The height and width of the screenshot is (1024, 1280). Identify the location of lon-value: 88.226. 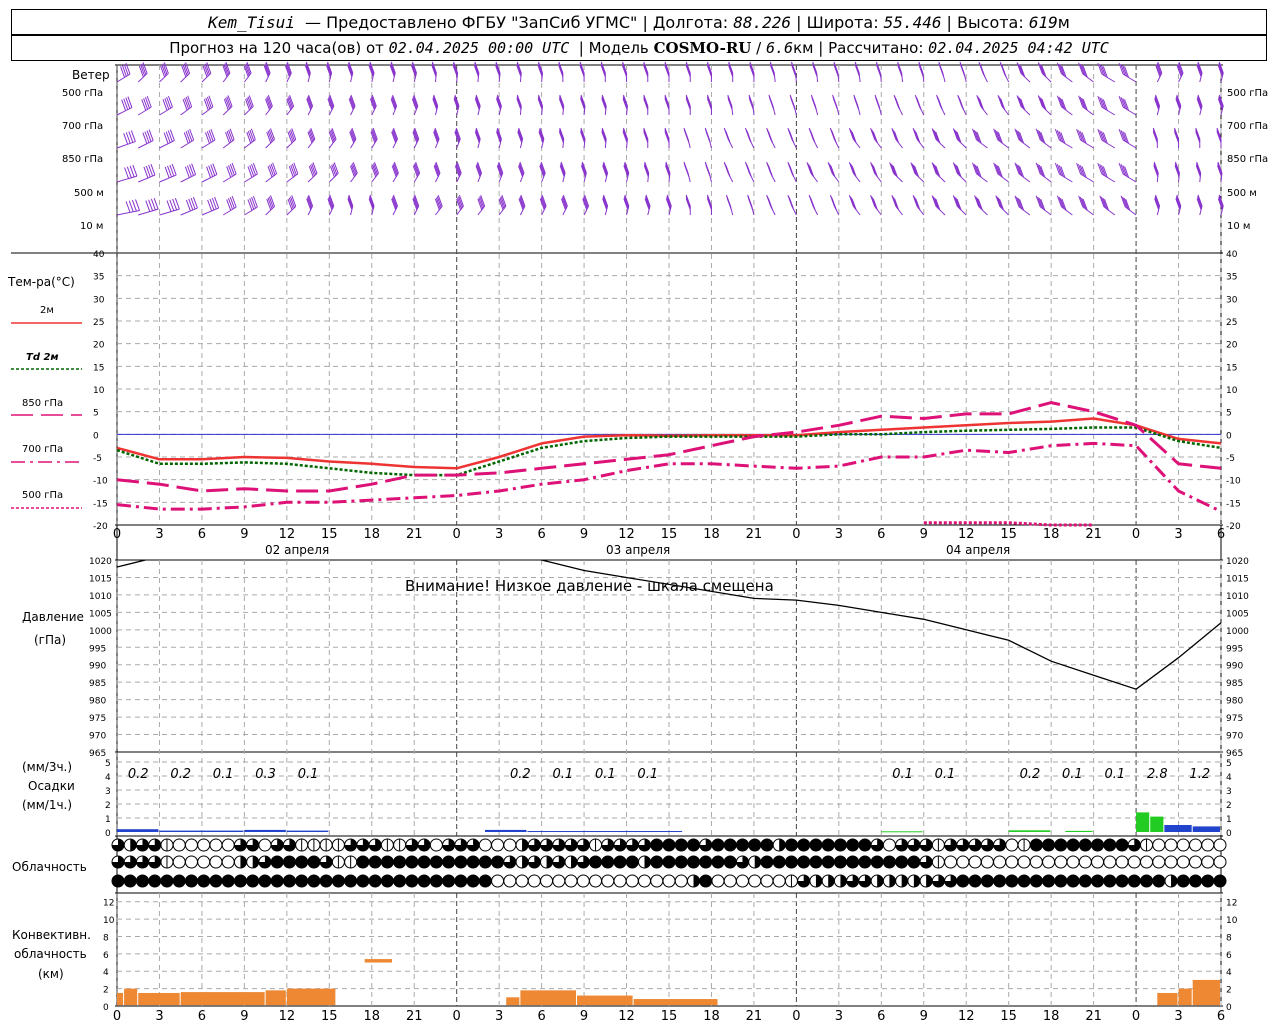
(762, 22).